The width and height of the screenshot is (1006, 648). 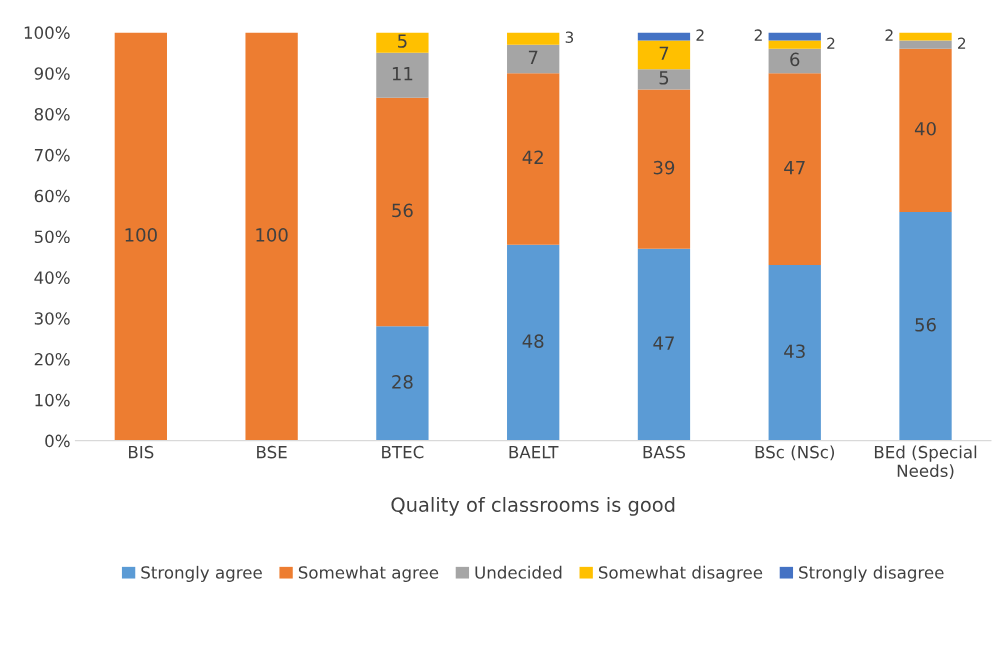 I want to click on x-tick-label: BAELT, so click(x=534, y=452).